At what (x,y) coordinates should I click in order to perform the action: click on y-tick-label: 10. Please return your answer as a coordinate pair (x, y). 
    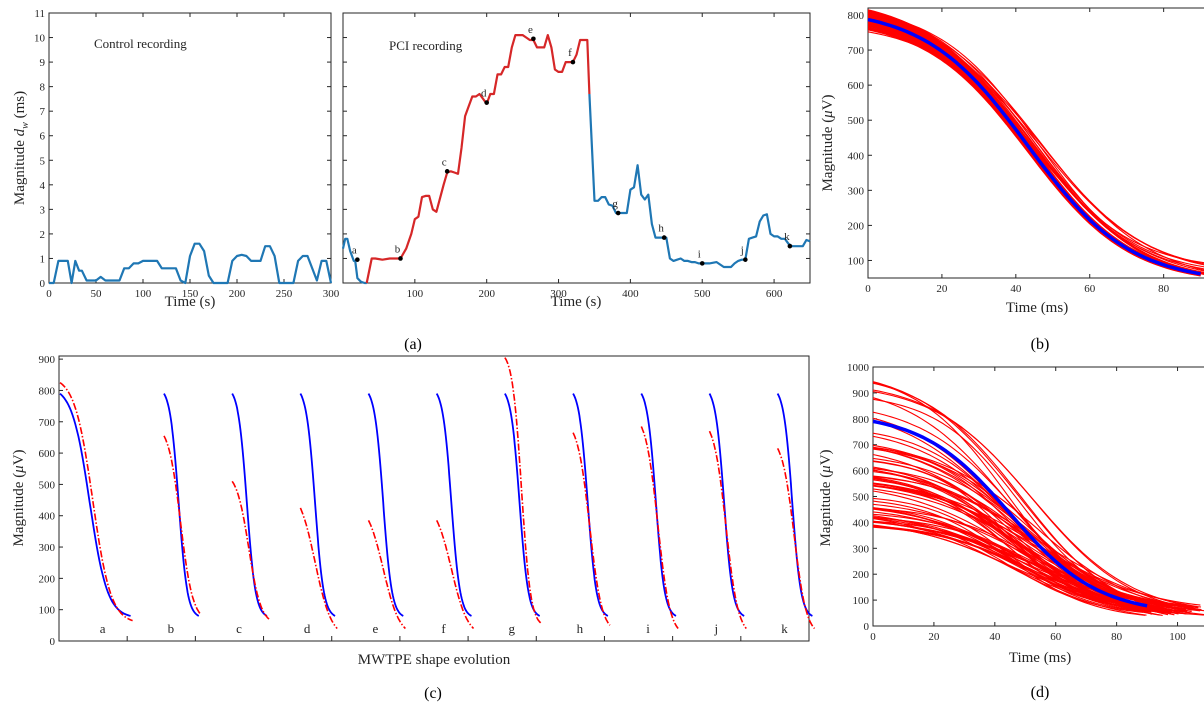
    Looking at the image, I should click on (40, 39).